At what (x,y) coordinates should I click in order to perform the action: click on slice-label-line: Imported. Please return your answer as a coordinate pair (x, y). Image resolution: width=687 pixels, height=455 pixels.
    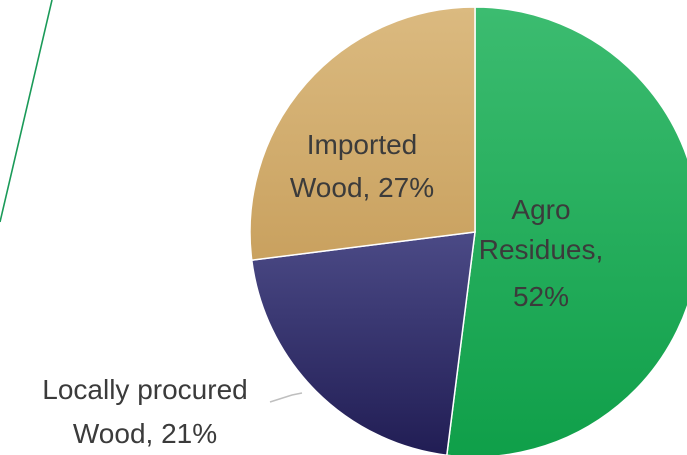
    Looking at the image, I should click on (362, 144).